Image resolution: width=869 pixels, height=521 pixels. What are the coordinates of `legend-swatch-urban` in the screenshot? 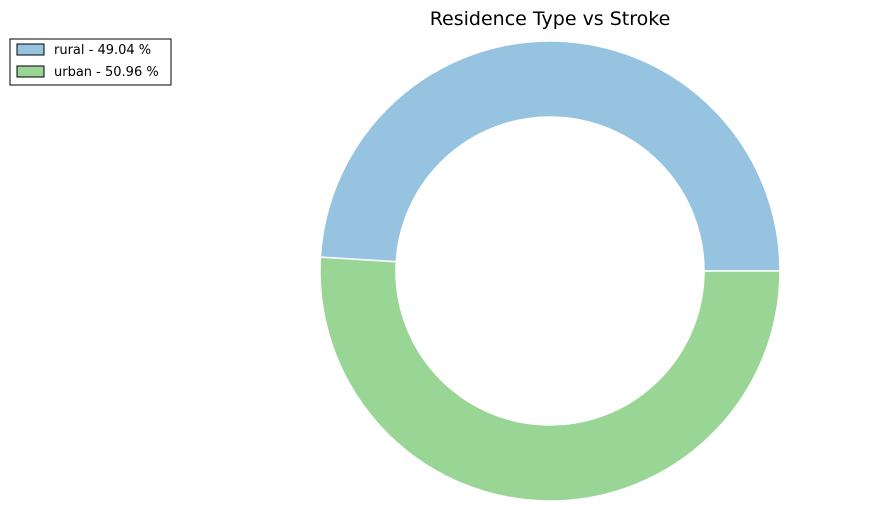 It's located at (30, 71).